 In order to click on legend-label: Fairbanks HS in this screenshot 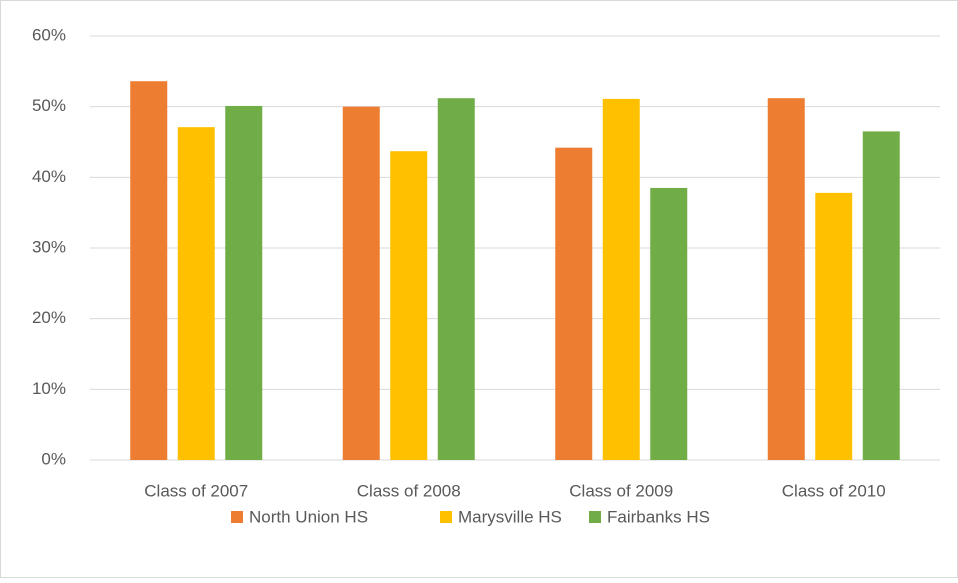, I will do `click(658, 516)`.